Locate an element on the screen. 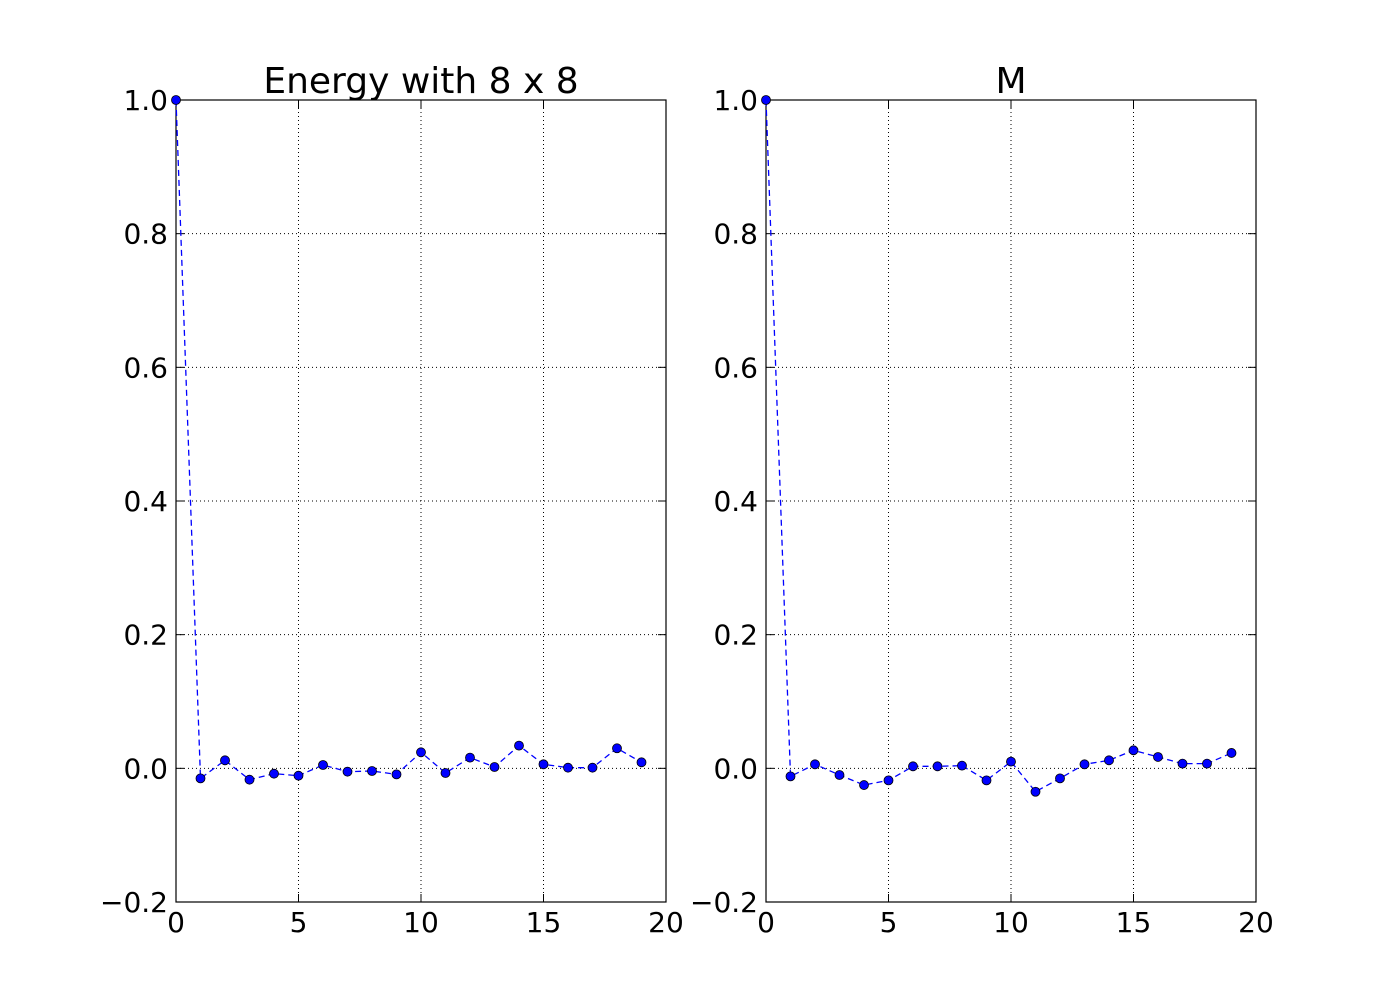  energy-x-tick-label: 0 is located at coordinates (176, 922).